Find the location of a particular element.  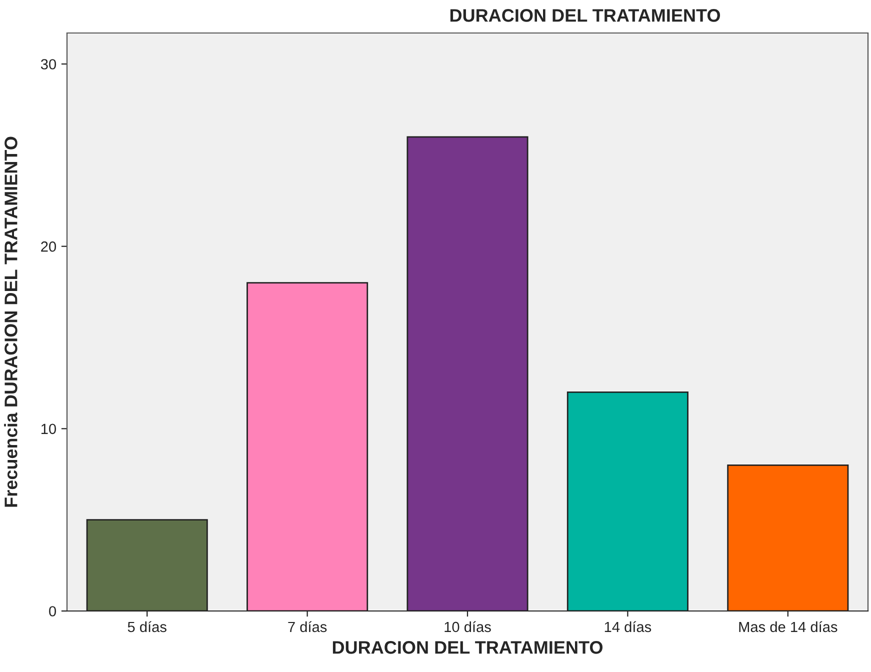

x-tick-label: 7 días is located at coordinates (307, 626).